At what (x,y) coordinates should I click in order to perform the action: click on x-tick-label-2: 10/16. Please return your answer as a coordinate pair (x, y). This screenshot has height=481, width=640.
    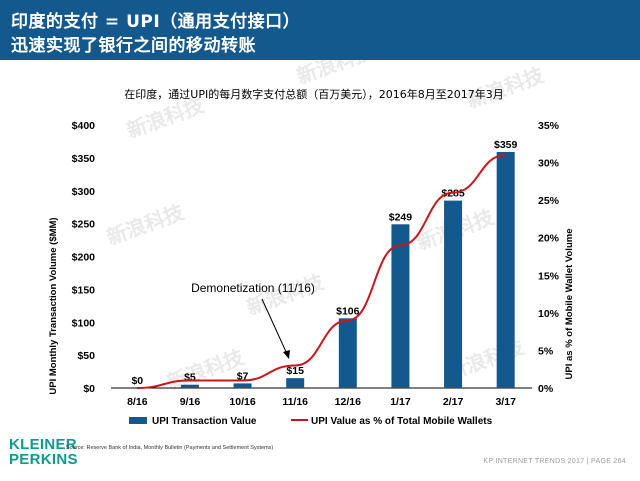
    Looking at the image, I should click on (242, 402).